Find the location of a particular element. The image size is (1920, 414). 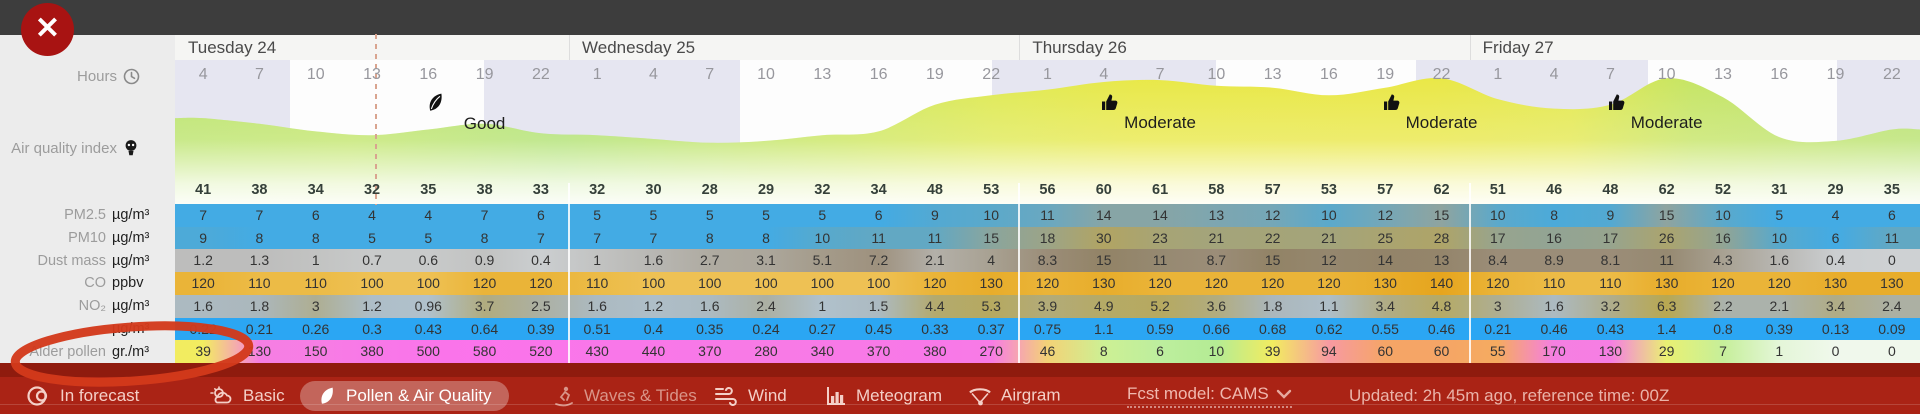

data-cell: 100 is located at coordinates (372, 283).